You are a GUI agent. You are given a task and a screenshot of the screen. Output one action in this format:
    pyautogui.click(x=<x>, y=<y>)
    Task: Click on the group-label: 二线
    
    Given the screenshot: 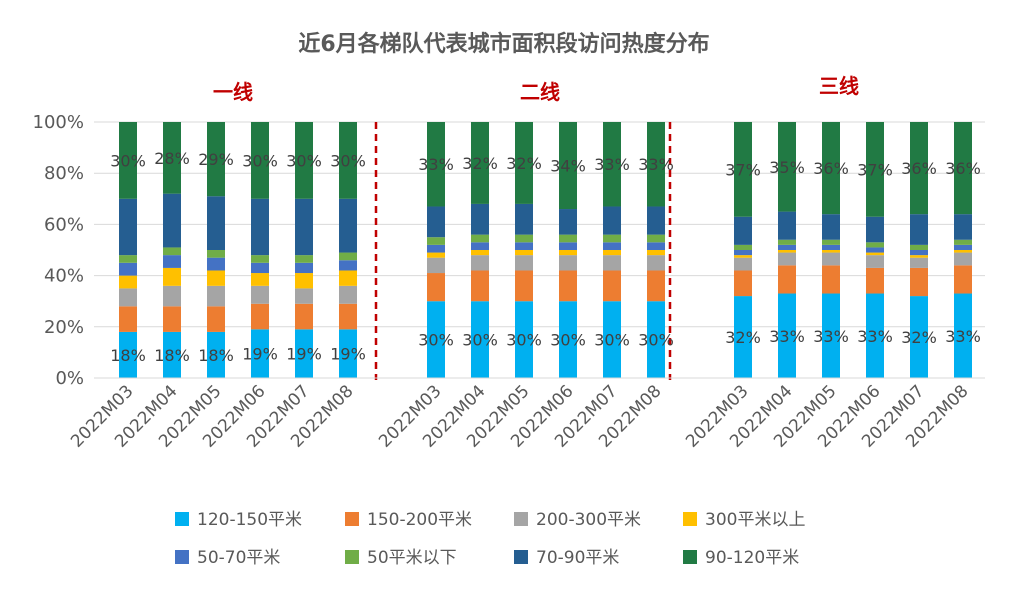 What is the action you would take?
    pyautogui.click(x=540, y=92)
    